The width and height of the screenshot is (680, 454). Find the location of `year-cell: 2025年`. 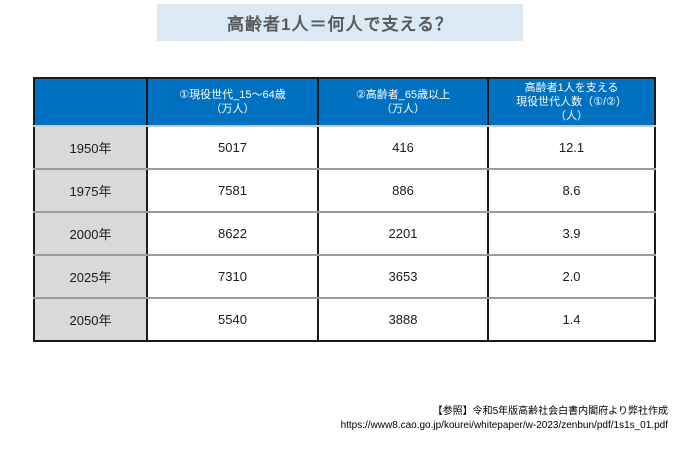

year-cell: 2025年 is located at coordinates (91, 277).